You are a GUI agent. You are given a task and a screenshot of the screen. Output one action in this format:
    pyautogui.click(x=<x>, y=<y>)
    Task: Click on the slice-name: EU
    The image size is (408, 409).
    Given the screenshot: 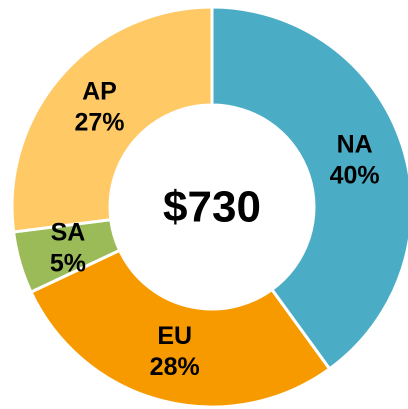 What is the action you would take?
    pyautogui.click(x=174, y=336)
    